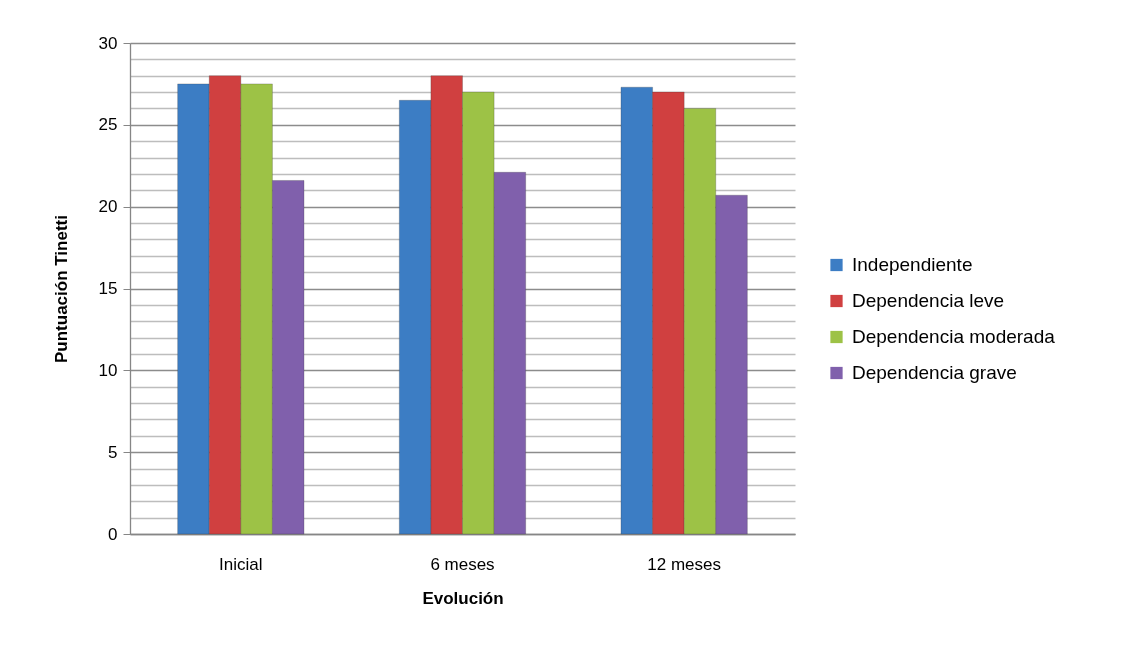  Describe the element at coordinates (108, 288) in the screenshot. I see `y-tick-label: 15` at that location.